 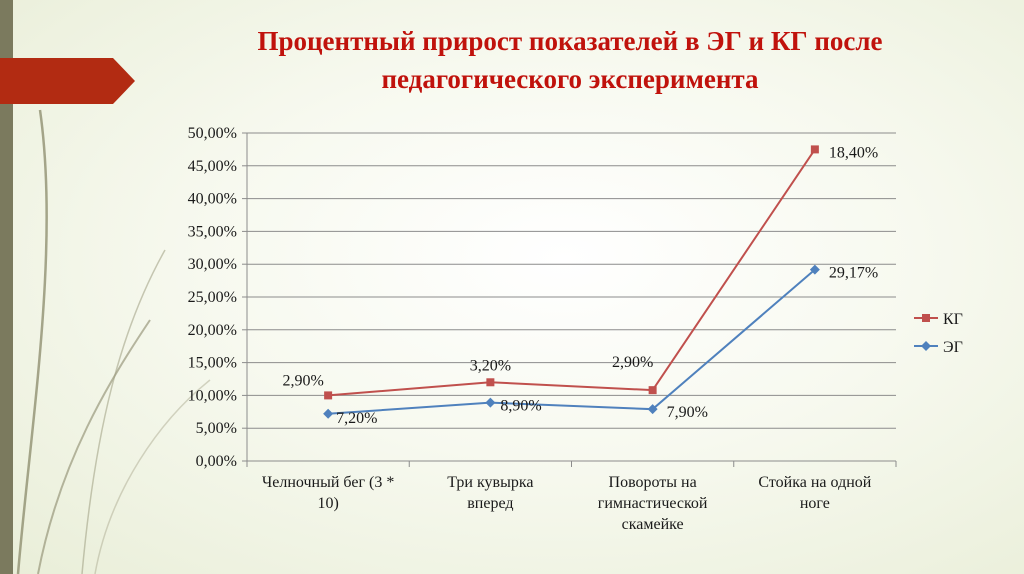 What do you see at coordinates (212, 133) in the screenshot?
I see `y-tick-label: 50,00%` at bounding box center [212, 133].